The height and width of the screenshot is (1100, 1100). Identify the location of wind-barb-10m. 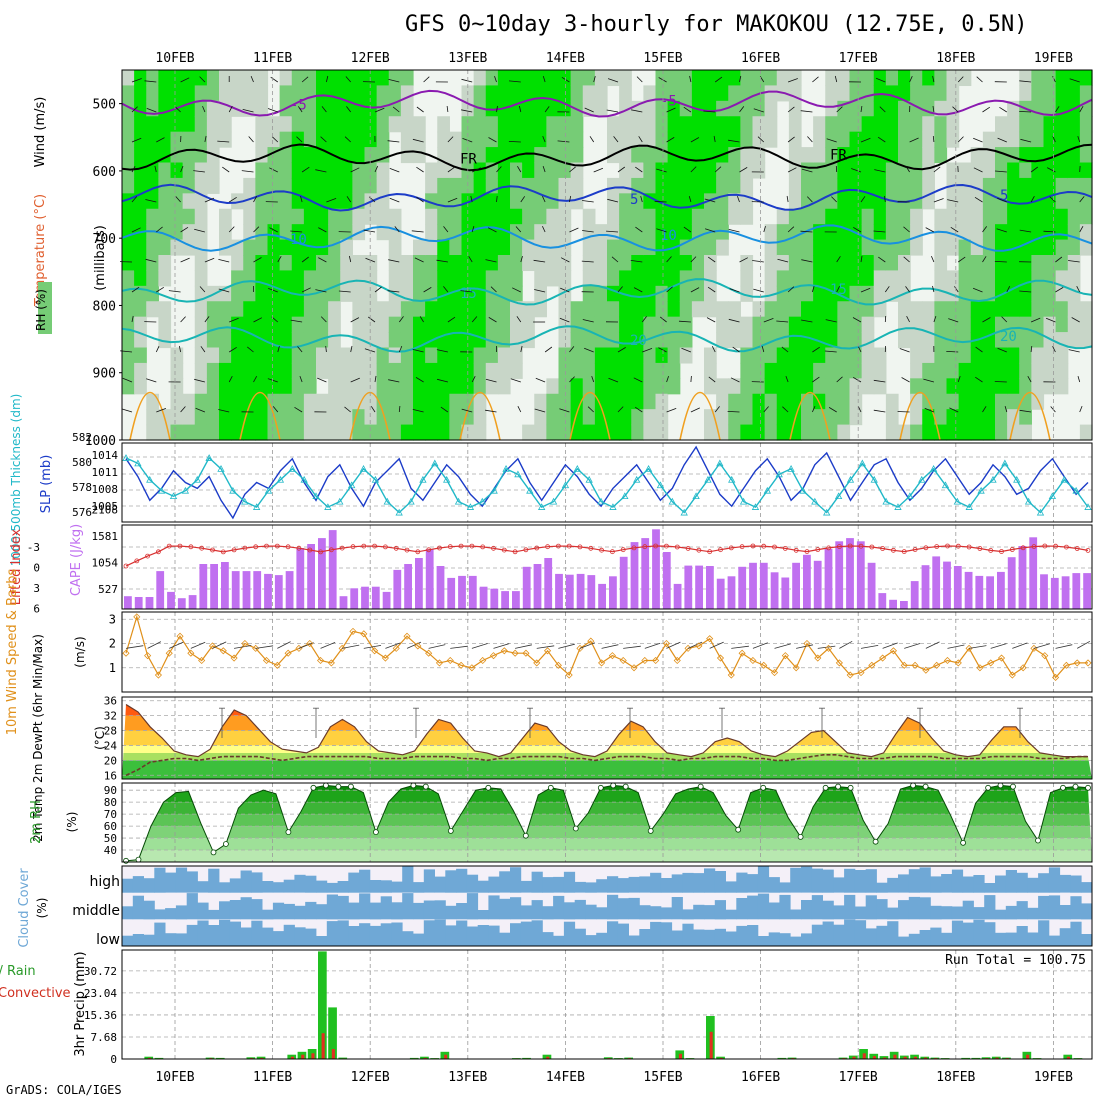
(501, 646).